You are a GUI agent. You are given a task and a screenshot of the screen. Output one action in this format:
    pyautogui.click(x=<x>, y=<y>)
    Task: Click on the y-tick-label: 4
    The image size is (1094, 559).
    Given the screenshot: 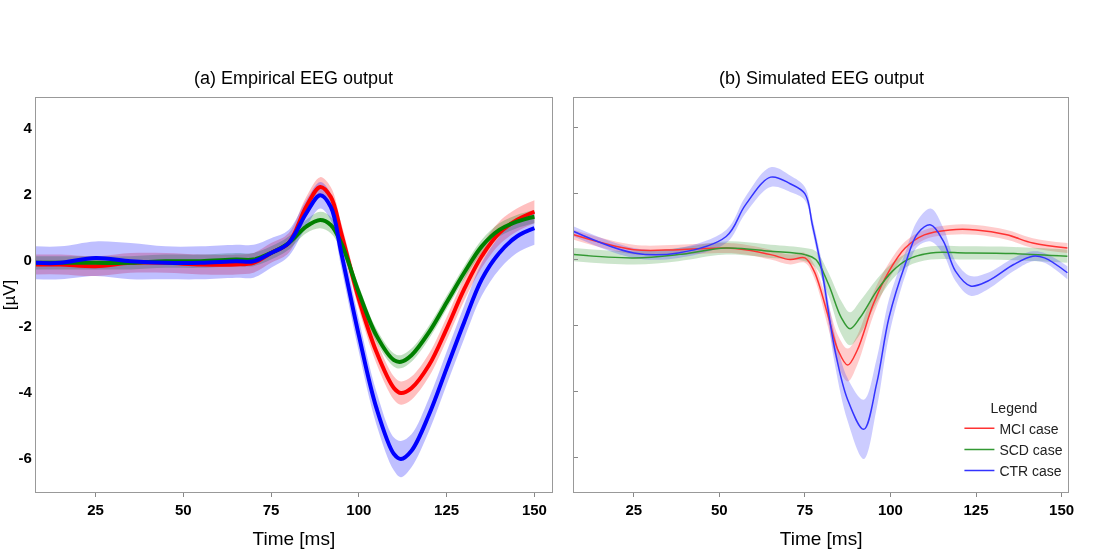 What is the action you would take?
    pyautogui.click(x=28, y=127)
    